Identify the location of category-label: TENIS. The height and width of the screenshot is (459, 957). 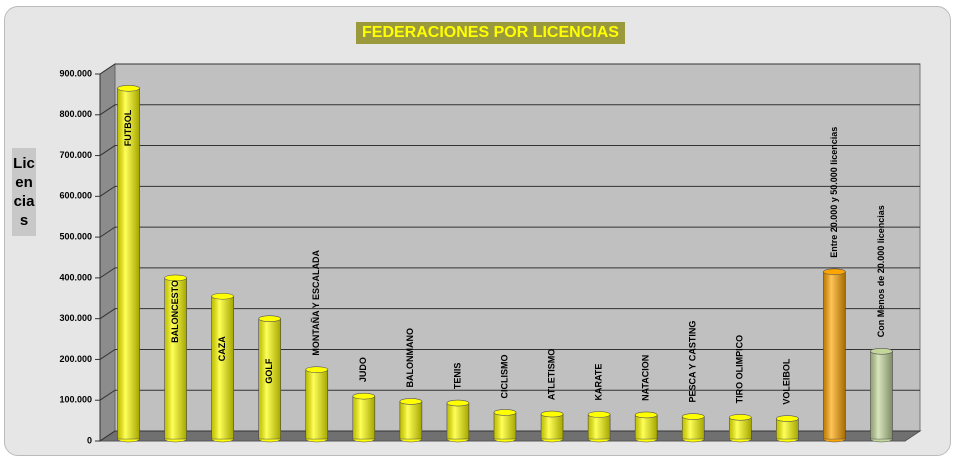
(457, 376).